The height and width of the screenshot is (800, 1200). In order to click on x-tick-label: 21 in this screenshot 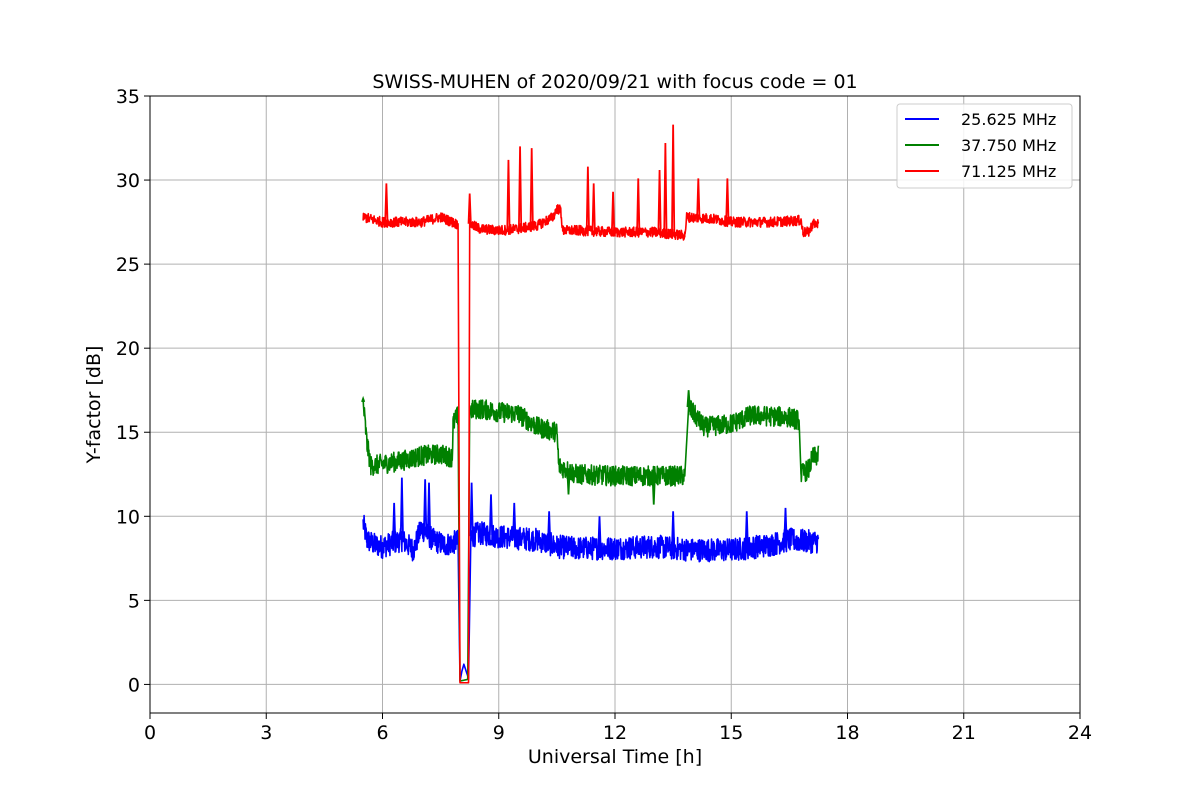, I will do `click(964, 733)`.